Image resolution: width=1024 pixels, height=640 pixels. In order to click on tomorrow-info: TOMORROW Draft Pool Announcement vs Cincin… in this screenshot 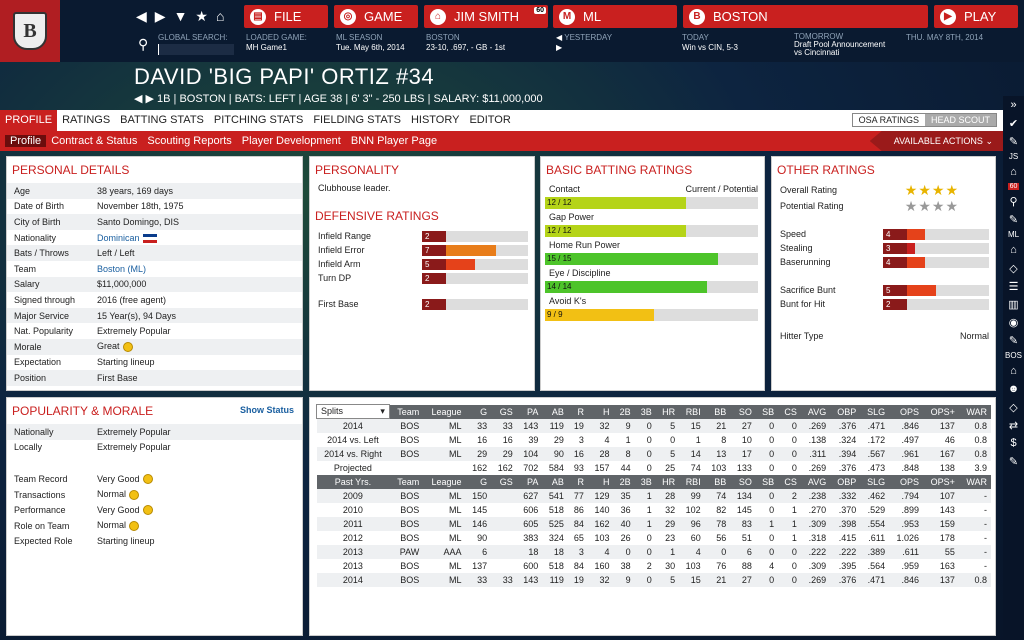, I will do `click(839, 45)`.